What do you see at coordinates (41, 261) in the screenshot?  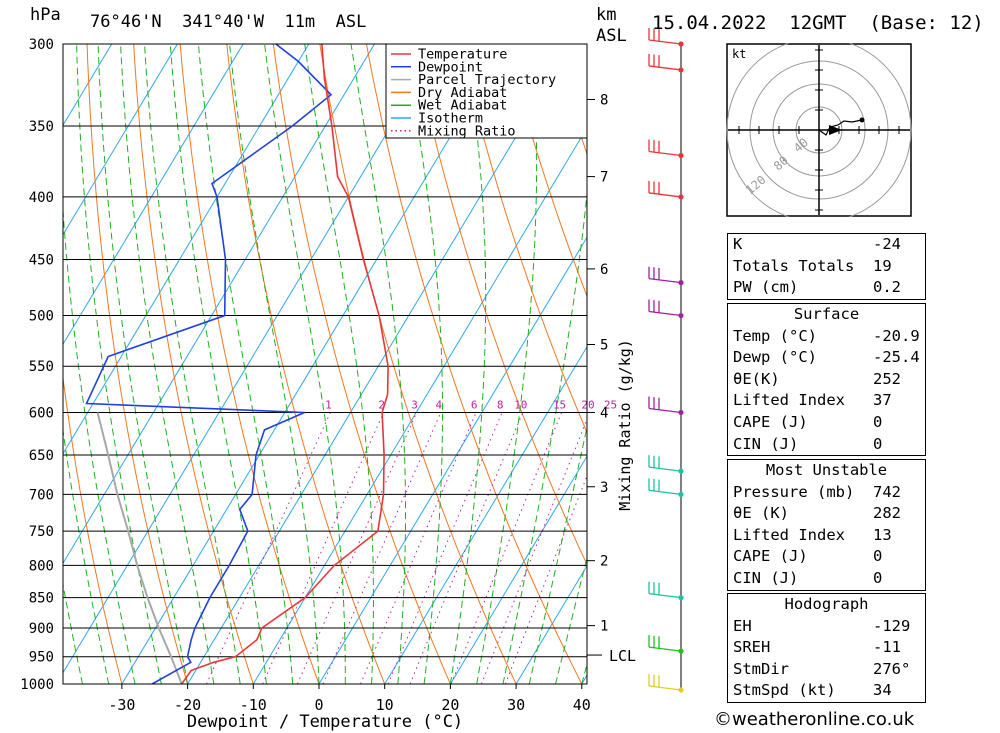 I see `pressure-tick-label: 450` at bounding box center [41, 261].